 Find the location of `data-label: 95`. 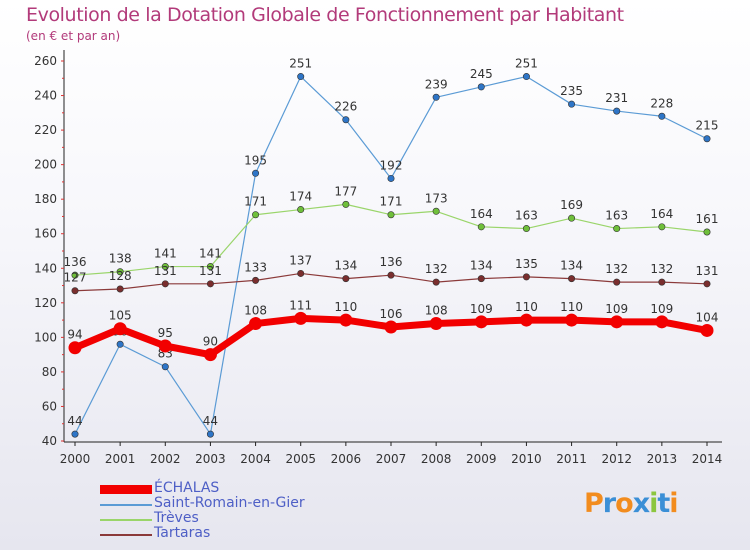

data-label: 95 is located at coordinates (165, 333).